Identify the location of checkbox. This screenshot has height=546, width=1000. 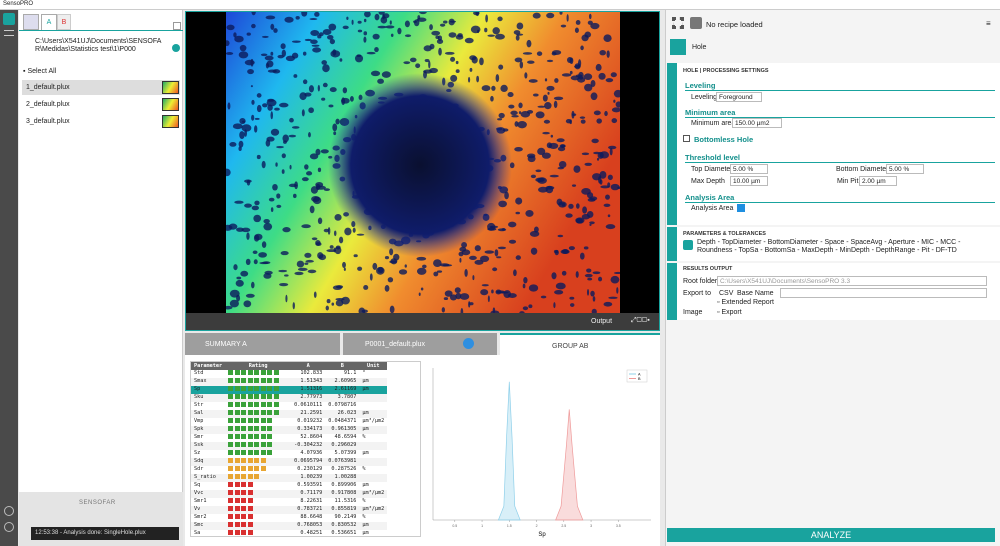
(686, 138).